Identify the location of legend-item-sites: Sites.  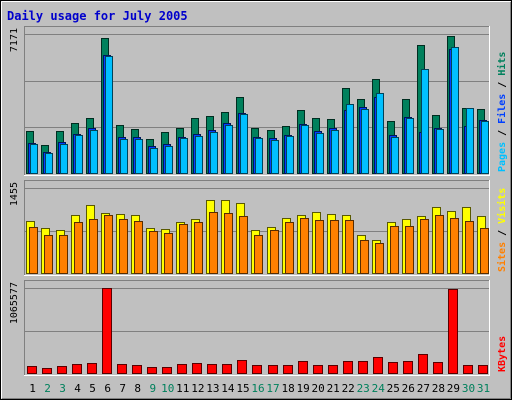
(502, 257).